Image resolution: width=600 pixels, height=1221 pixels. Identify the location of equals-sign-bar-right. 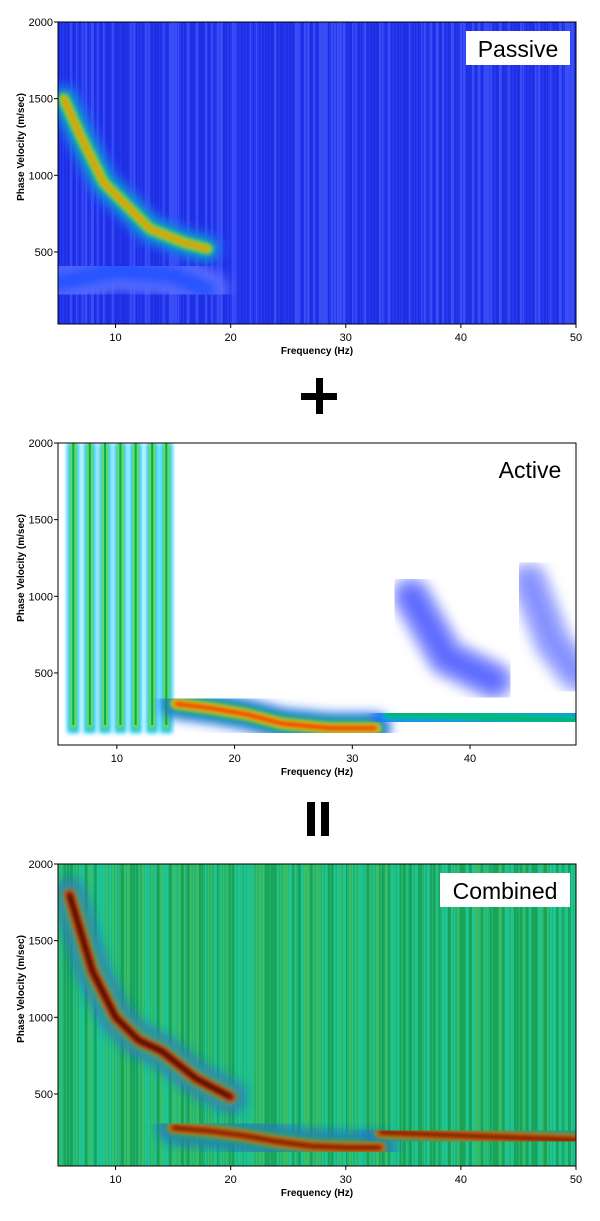
(325, 819).